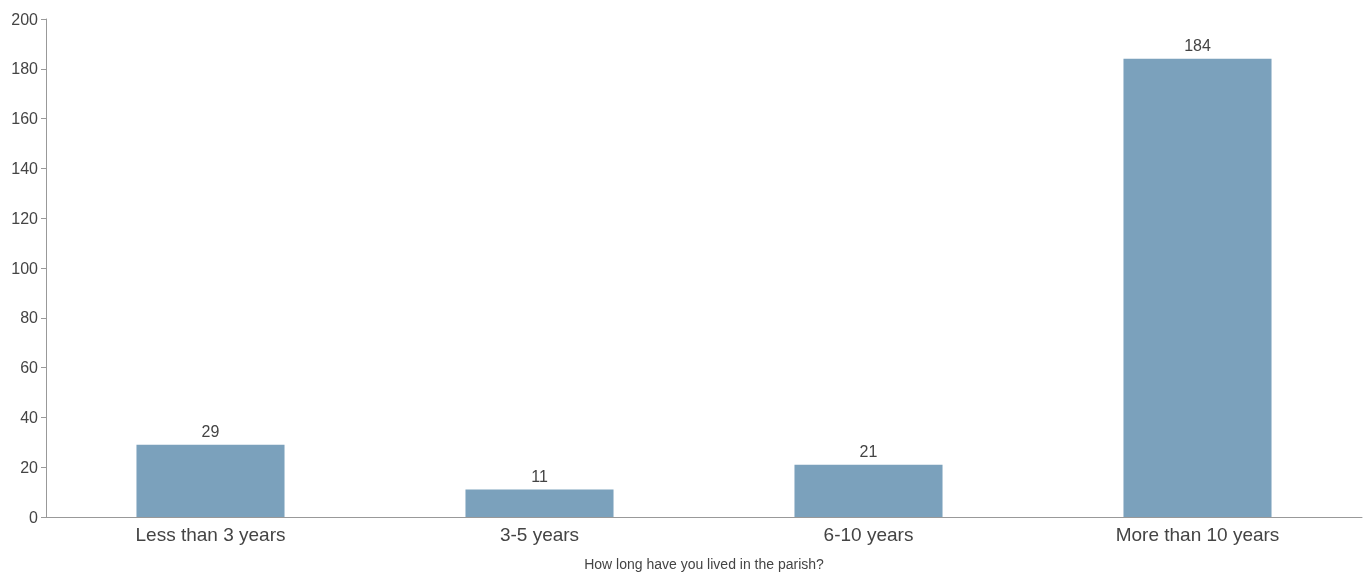 This screenshot has width=1370, height=576. I want to click on x-tick-label: Less than 3 years, so click(210, 534).